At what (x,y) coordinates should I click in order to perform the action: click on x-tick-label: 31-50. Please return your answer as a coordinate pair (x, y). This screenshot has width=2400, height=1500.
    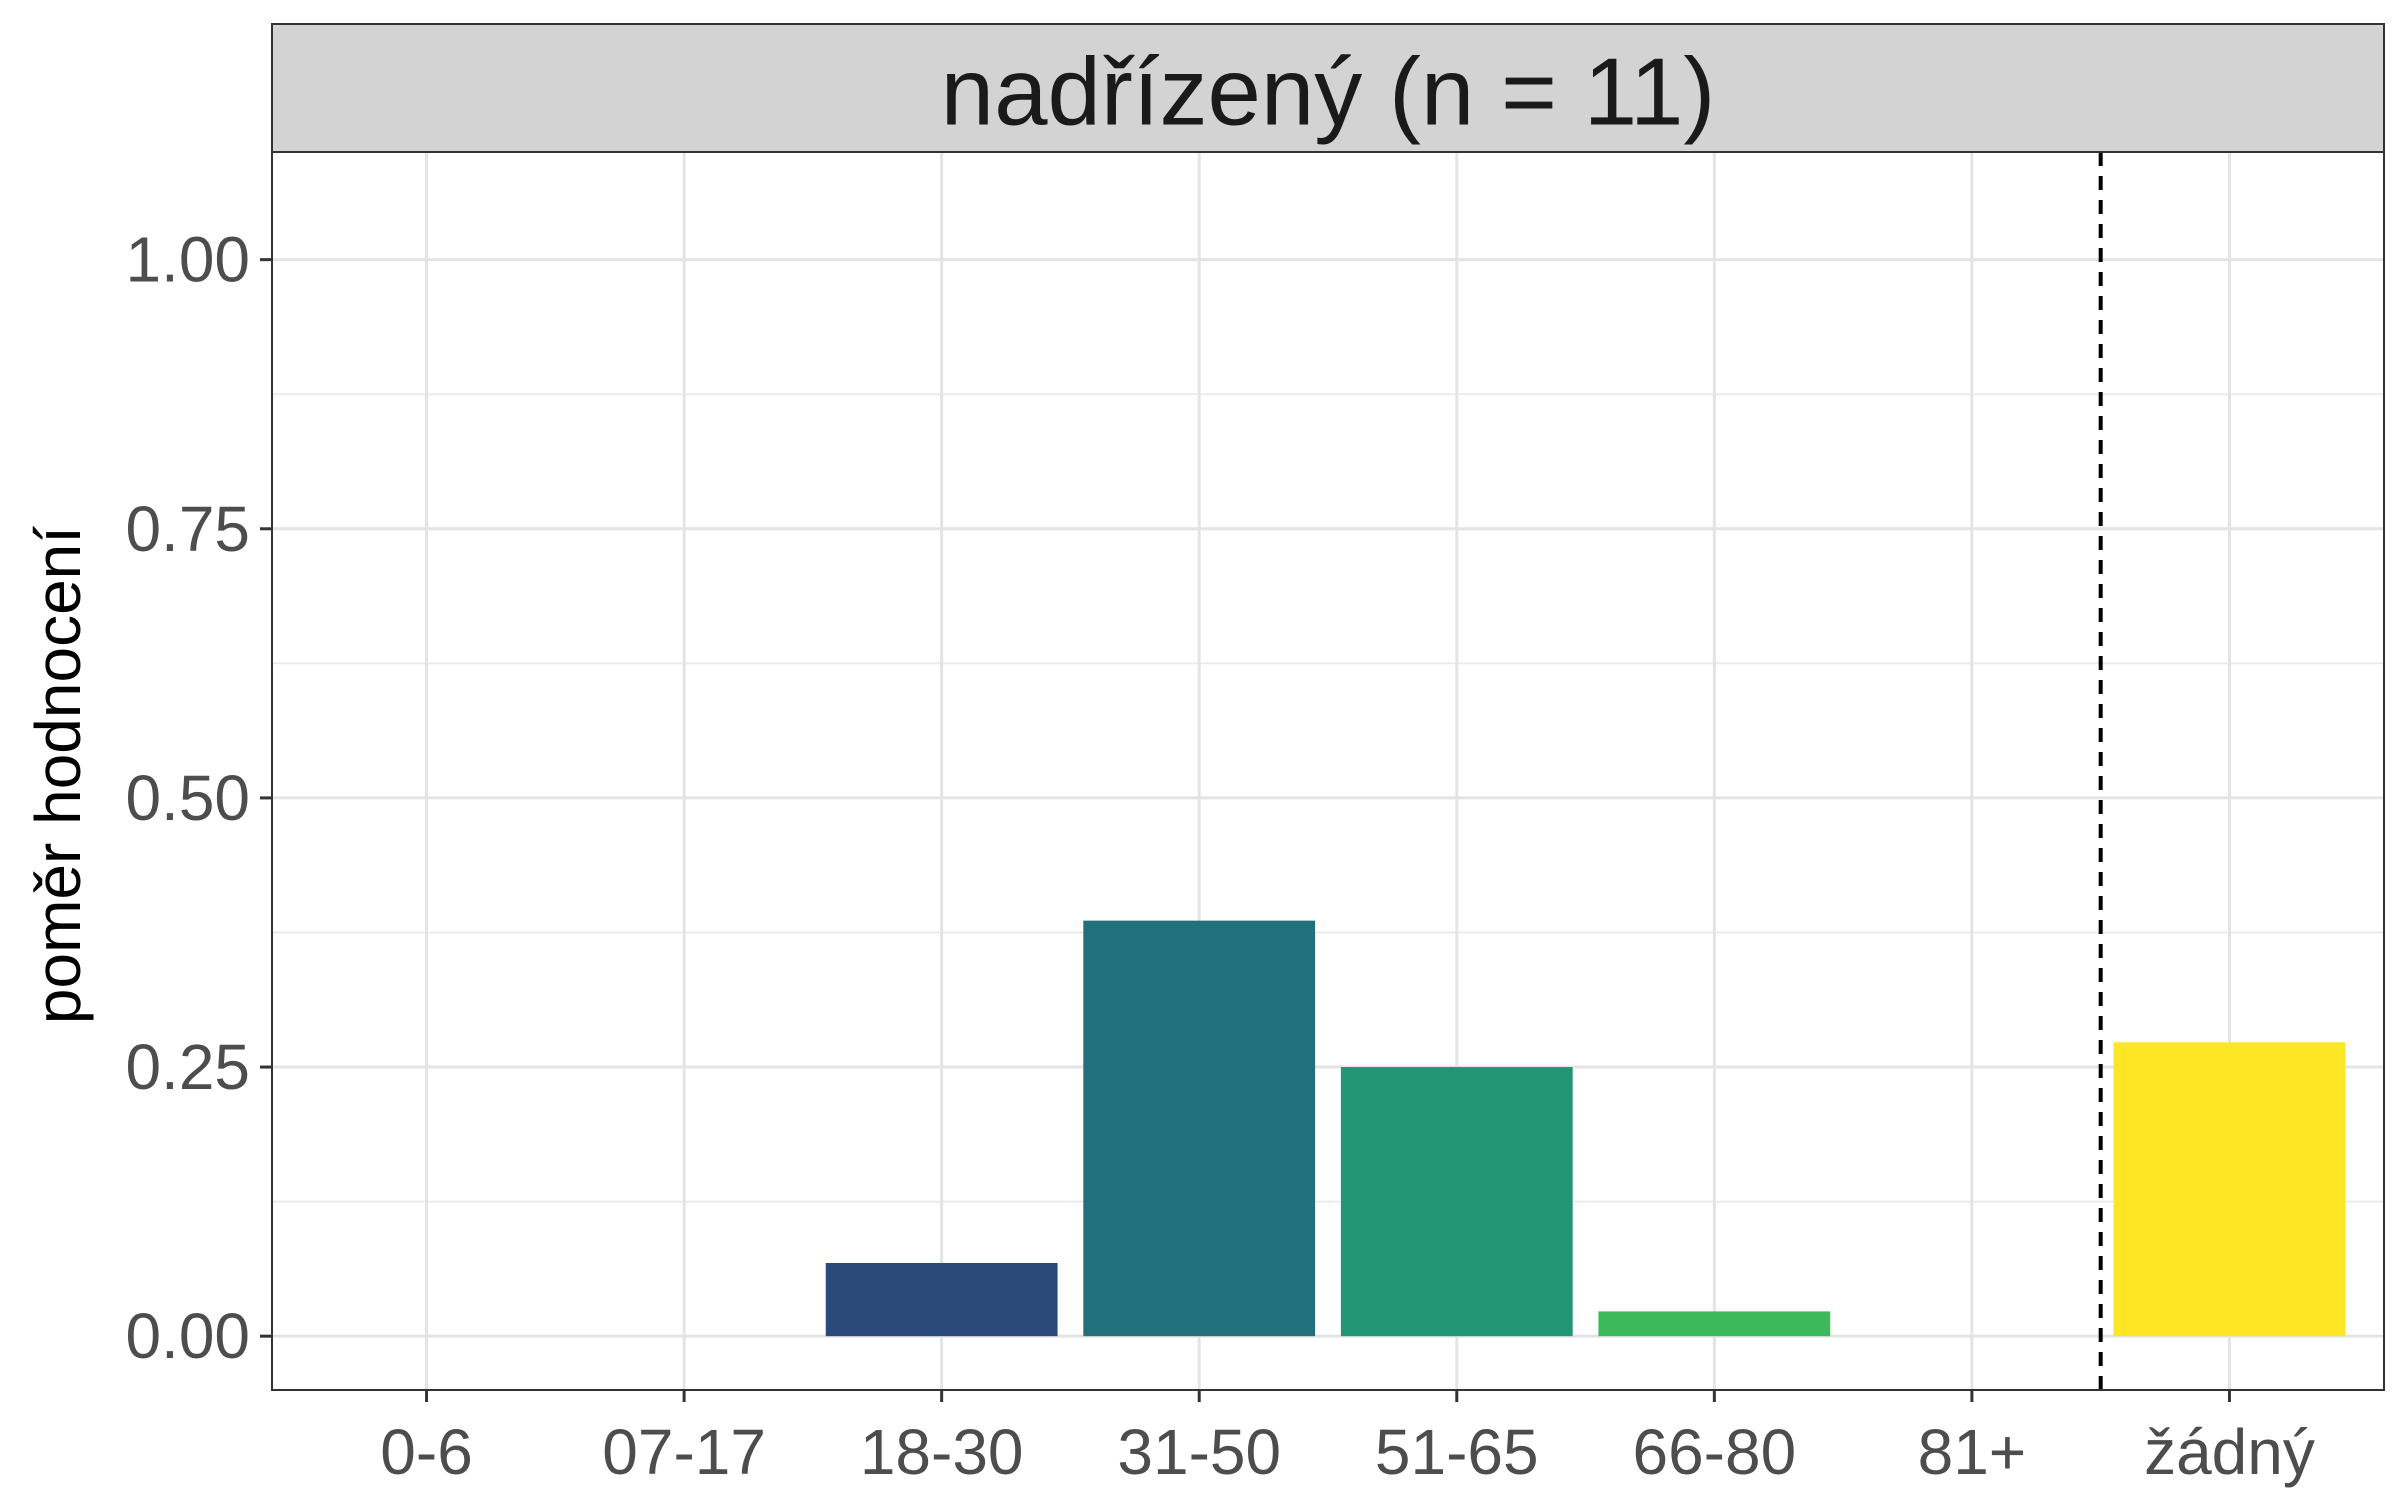
    Looking at the image, I should click on (1199, 1452).